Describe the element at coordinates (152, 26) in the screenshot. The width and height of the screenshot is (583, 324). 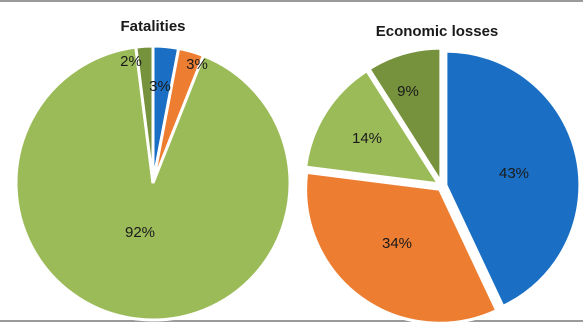
I see `fatalities-chart-title: Fatalities` at that location.